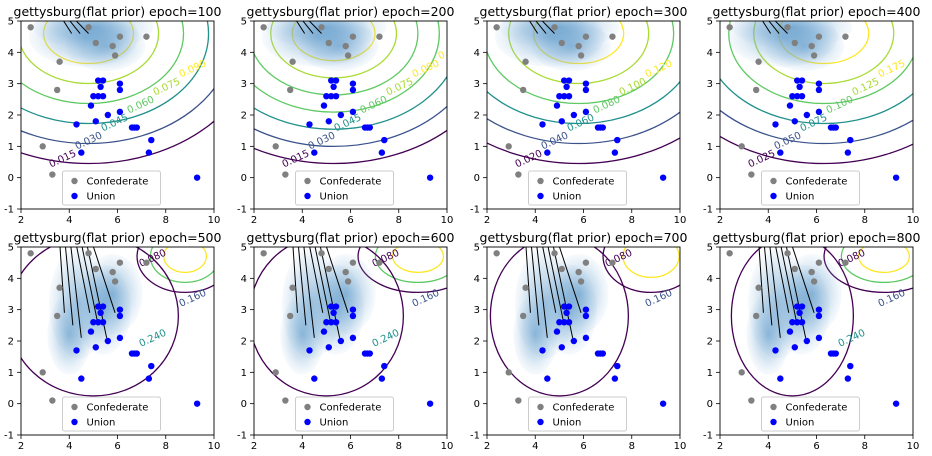 The height and width of the screenshot is (456, 932). Describe the element at coordinates (884, 260) in the screenshot. I see `density-contour` at that location.